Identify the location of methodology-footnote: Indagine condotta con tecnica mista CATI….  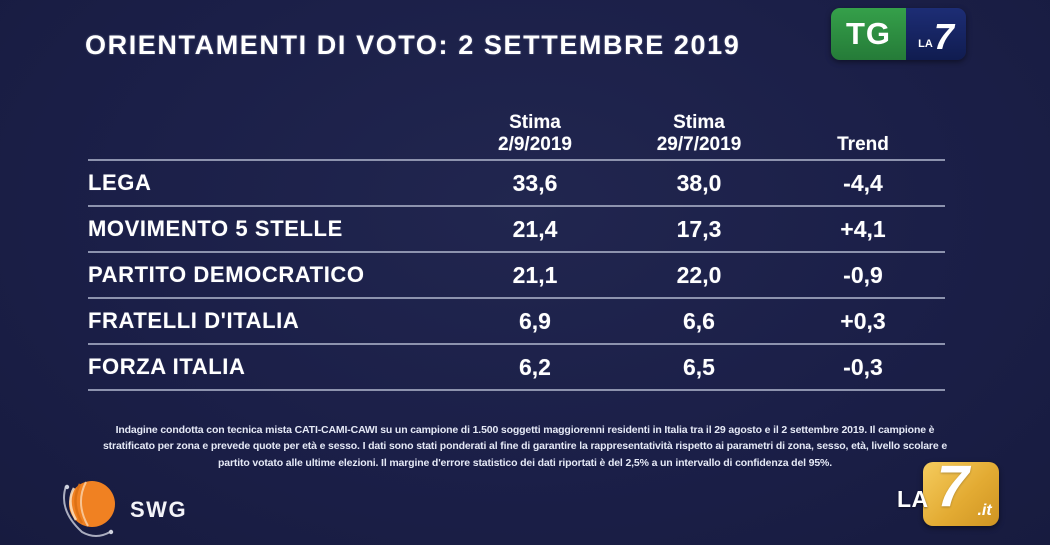
(525, 446).